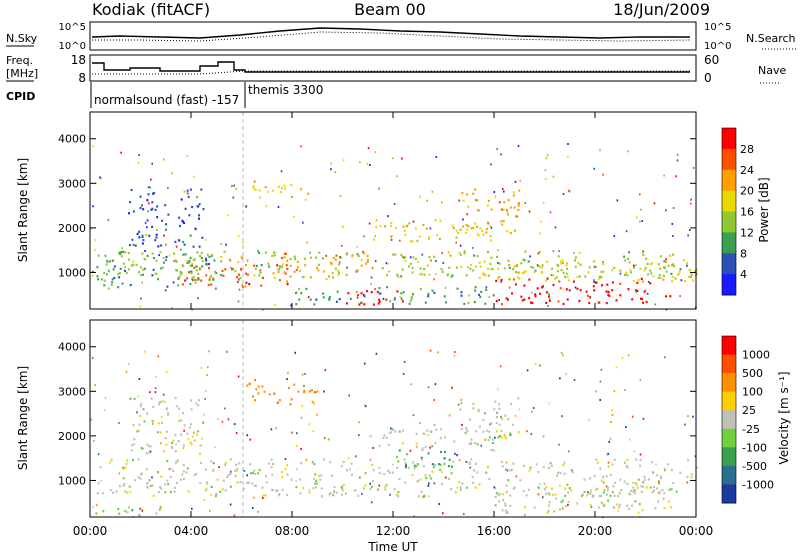  Describe the element at coordinates (747, 232) in the screenshot. I see `power-cbar-tick: 12` at that location.